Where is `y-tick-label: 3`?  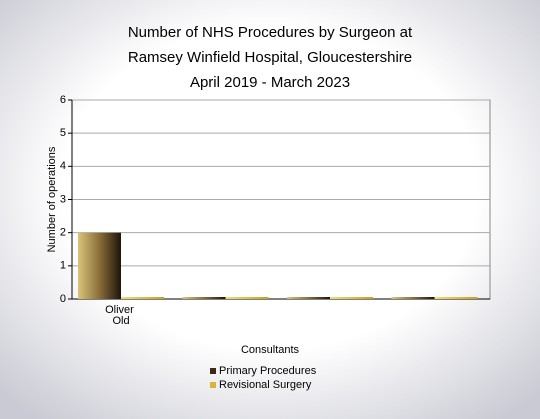 y-tick-label: 3 is located at coordinates (63, 199).